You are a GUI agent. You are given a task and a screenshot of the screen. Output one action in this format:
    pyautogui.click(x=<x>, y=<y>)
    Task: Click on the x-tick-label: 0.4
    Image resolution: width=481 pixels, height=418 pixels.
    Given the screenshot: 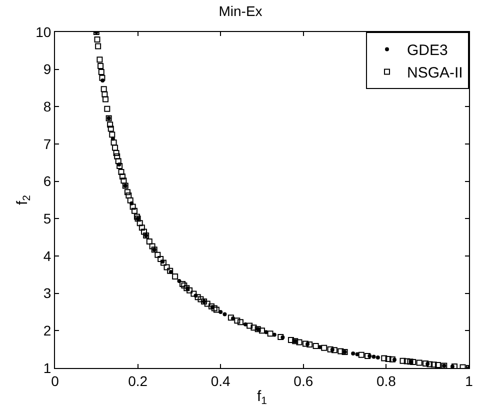 What is the action you would take?
    pyautogui.click(x=220, y=380)
    